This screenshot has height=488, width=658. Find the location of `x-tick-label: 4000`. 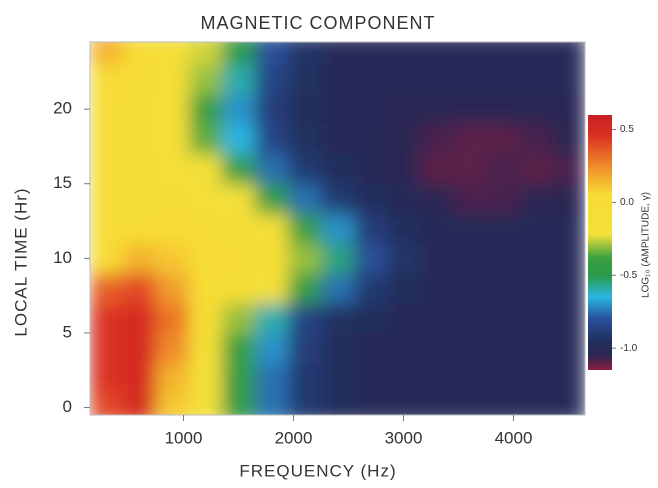

x-tick-label: 4000 is located at coordinates (514, 437).